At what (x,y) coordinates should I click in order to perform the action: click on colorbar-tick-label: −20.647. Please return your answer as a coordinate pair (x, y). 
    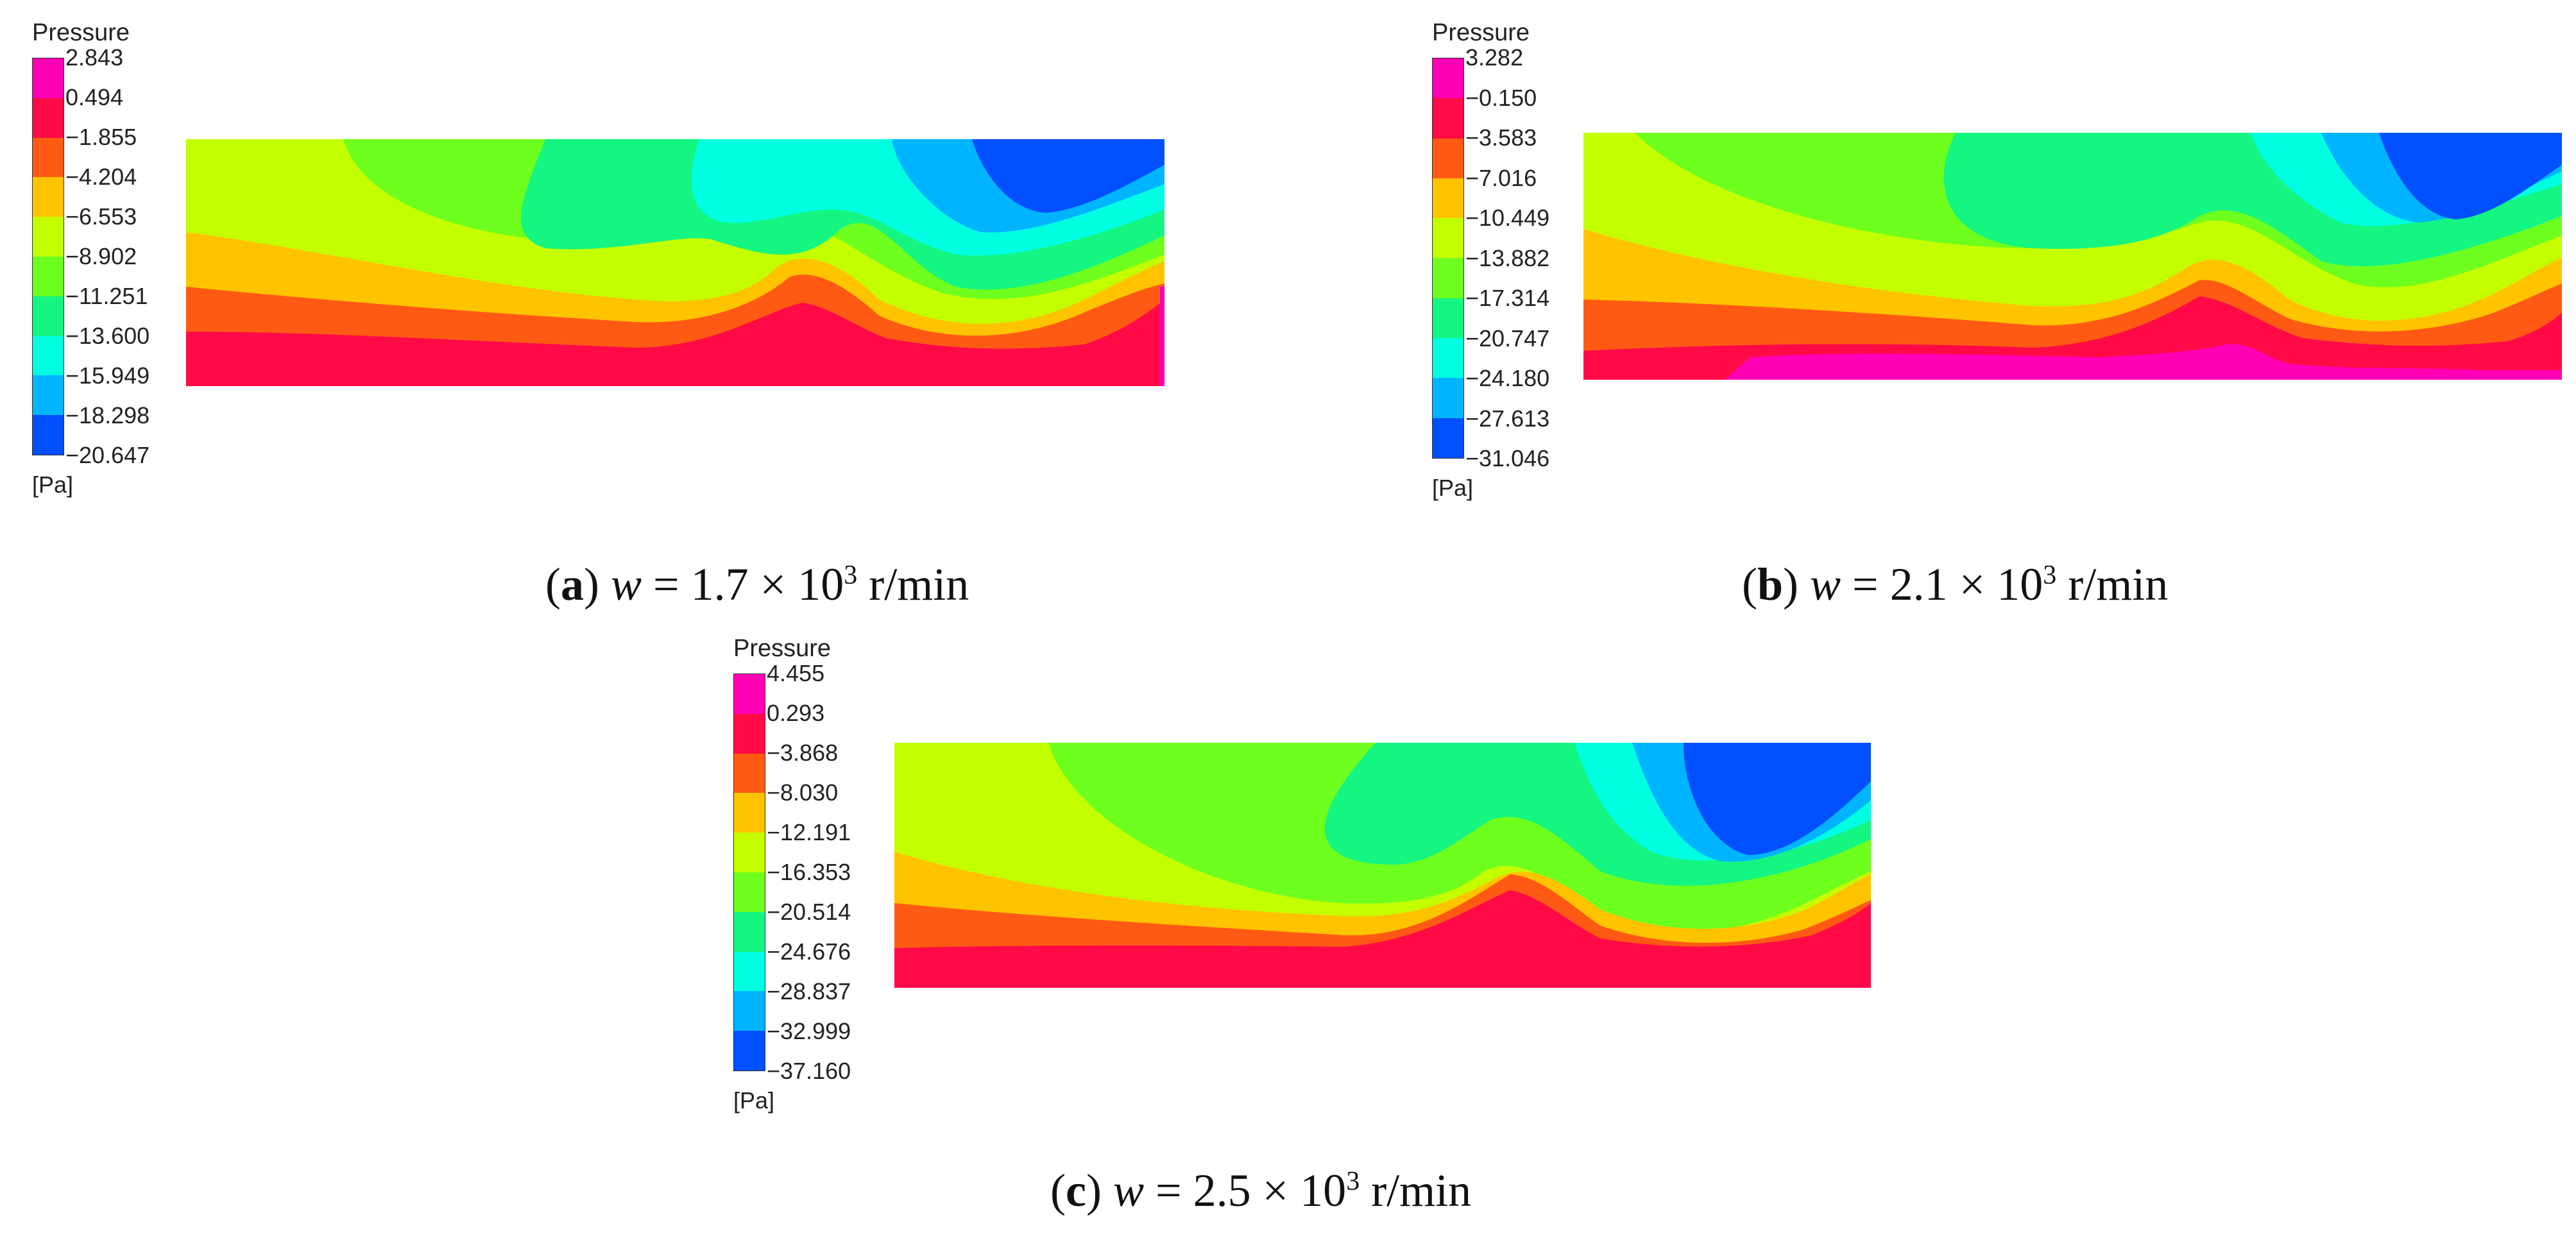
    Looking at the image, I should click on (107, 455).